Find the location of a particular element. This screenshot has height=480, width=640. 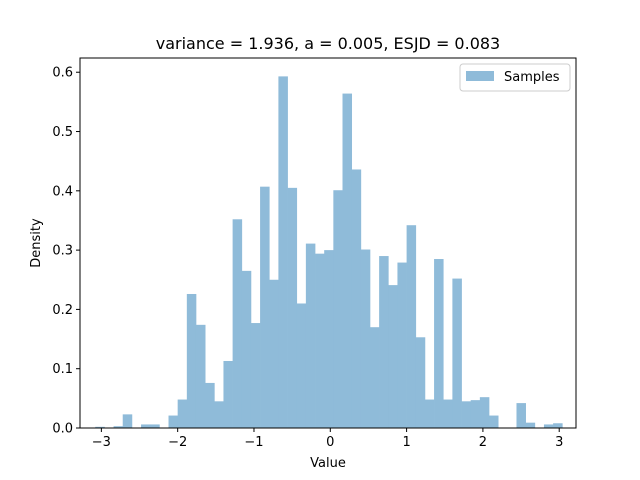

x-axis-label: Value is located at coordinates (328, 463).